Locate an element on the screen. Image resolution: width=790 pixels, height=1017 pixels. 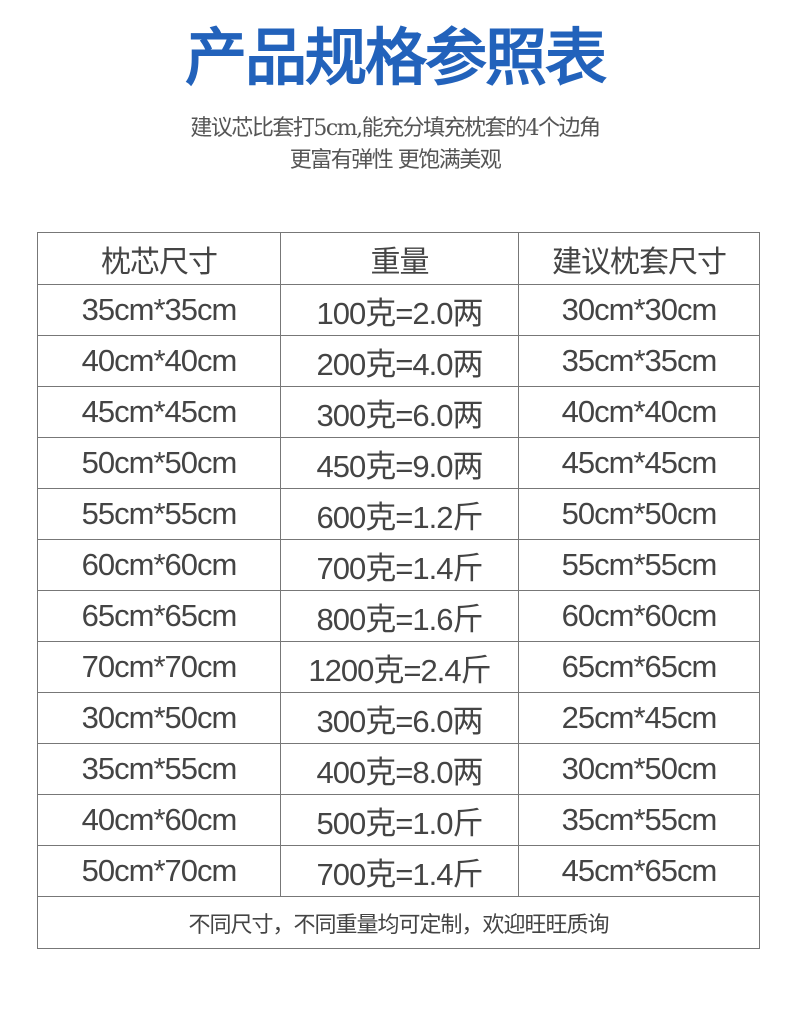
cover-size-cell: 30cm*30cm is located at coordinates (639, 310).